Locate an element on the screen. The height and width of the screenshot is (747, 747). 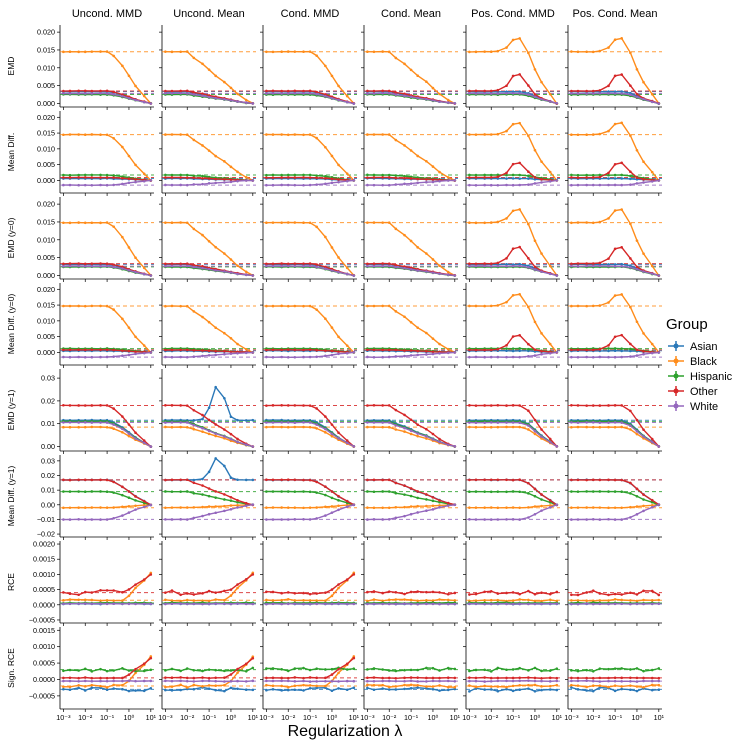
row-label: Sign. RCE is located at coordinates (11, 668).